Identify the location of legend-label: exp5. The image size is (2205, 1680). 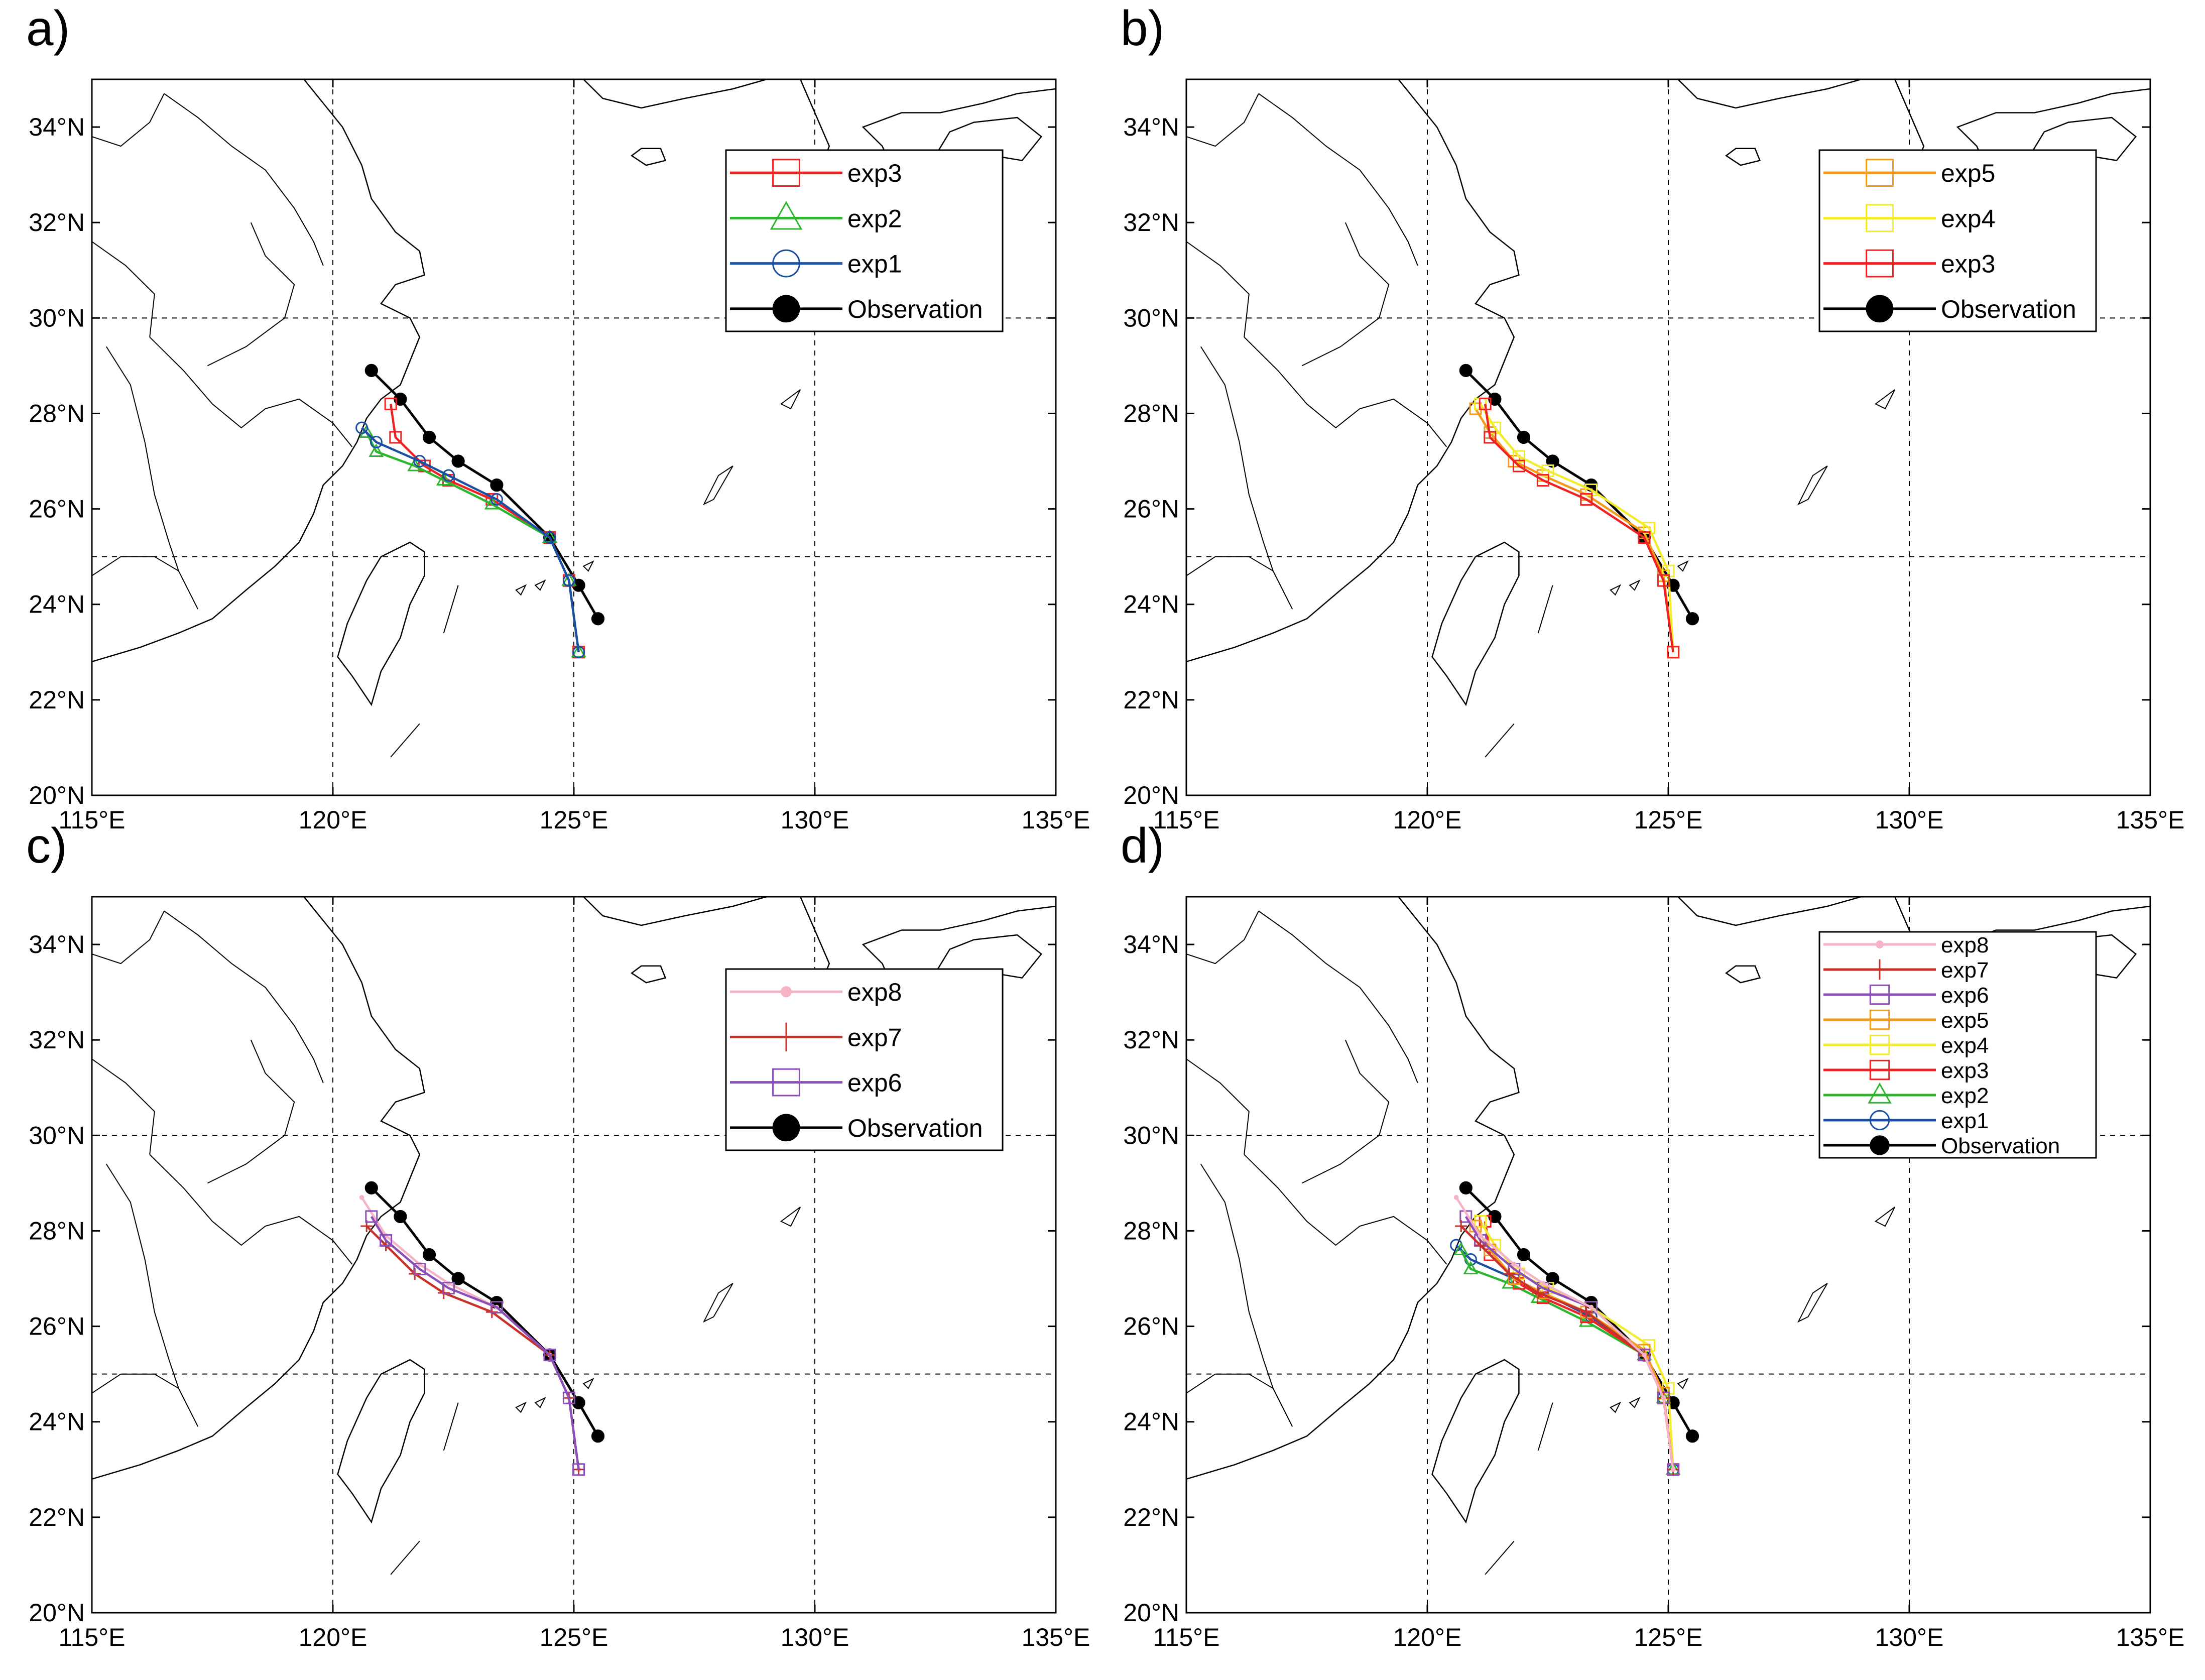
(1965, 1020).